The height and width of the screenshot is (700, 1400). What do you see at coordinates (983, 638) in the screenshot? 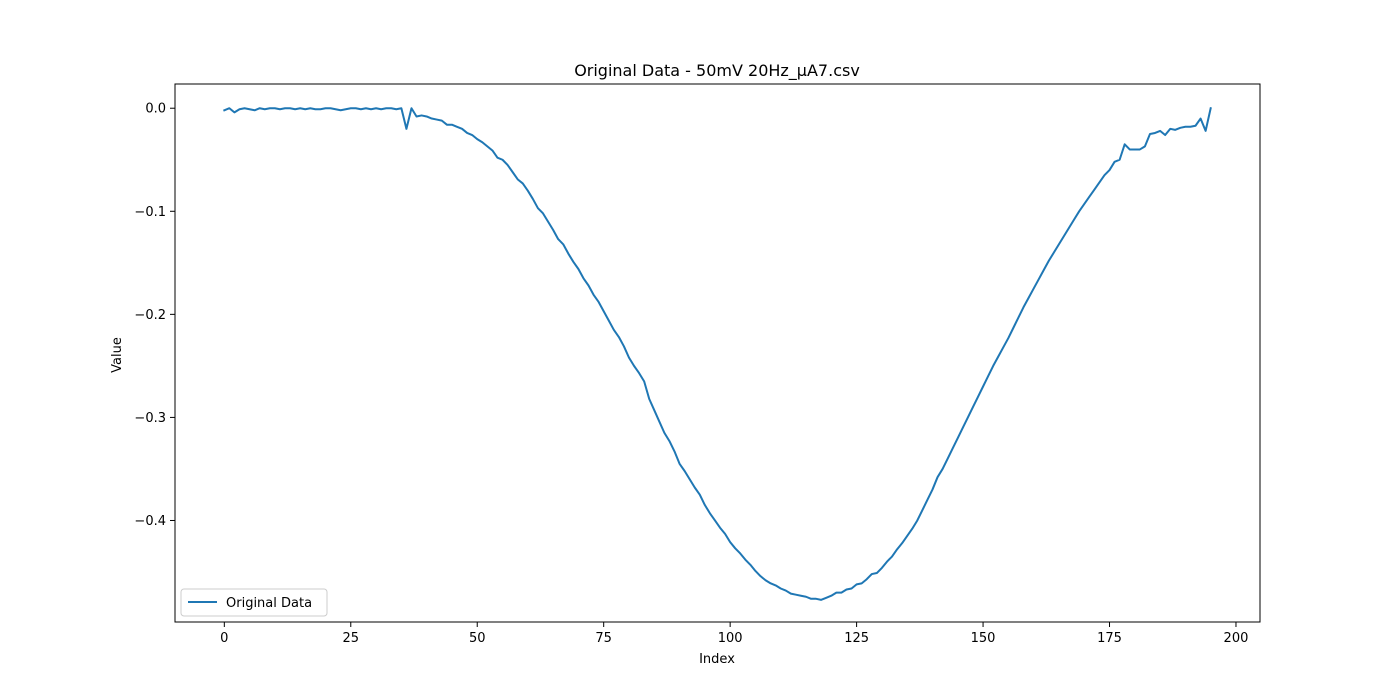
I see `x-tick-label: 150` at bounding box center [983, 638].